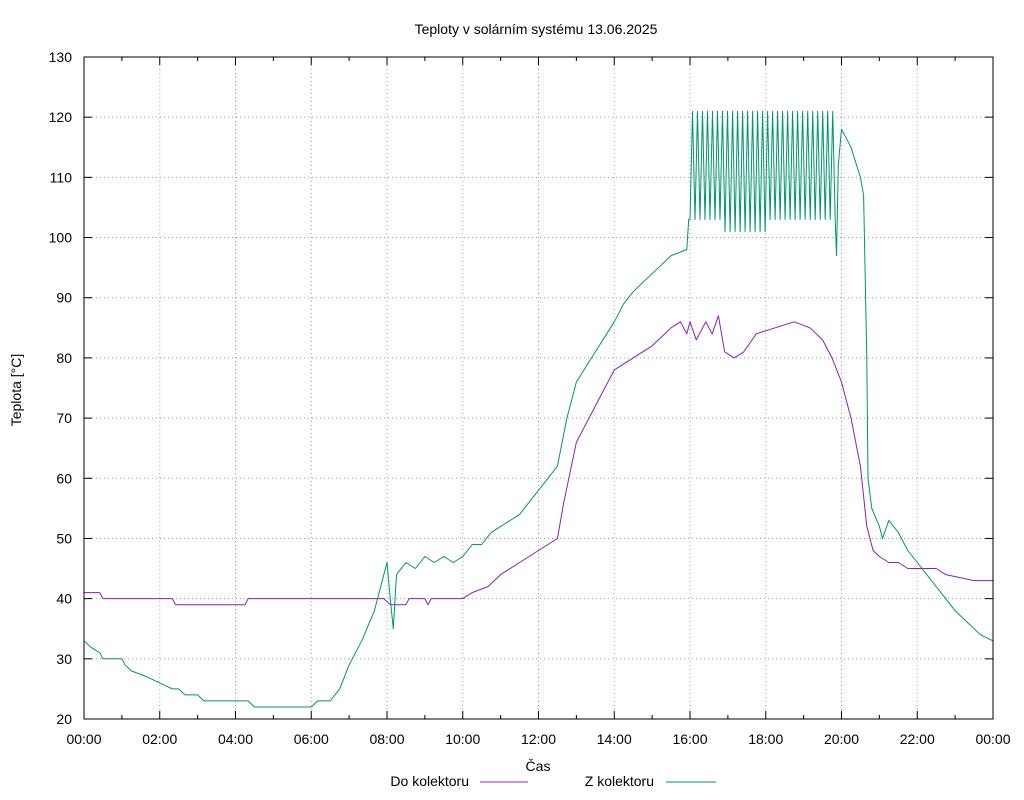  What do you see at coordinates (61, 117) in the screenshot?
I see `y-tick-label: 120` at bounding box center [61, 117].